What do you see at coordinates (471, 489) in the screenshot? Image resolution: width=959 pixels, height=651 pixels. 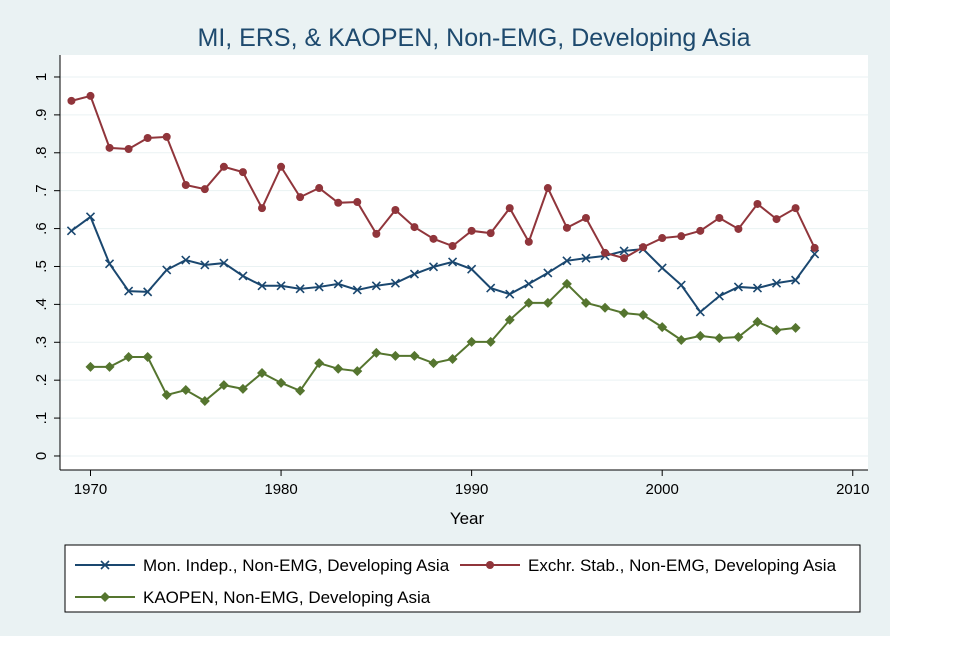 I see `x-tick-label: 1990` at bounding box center [471, 489].